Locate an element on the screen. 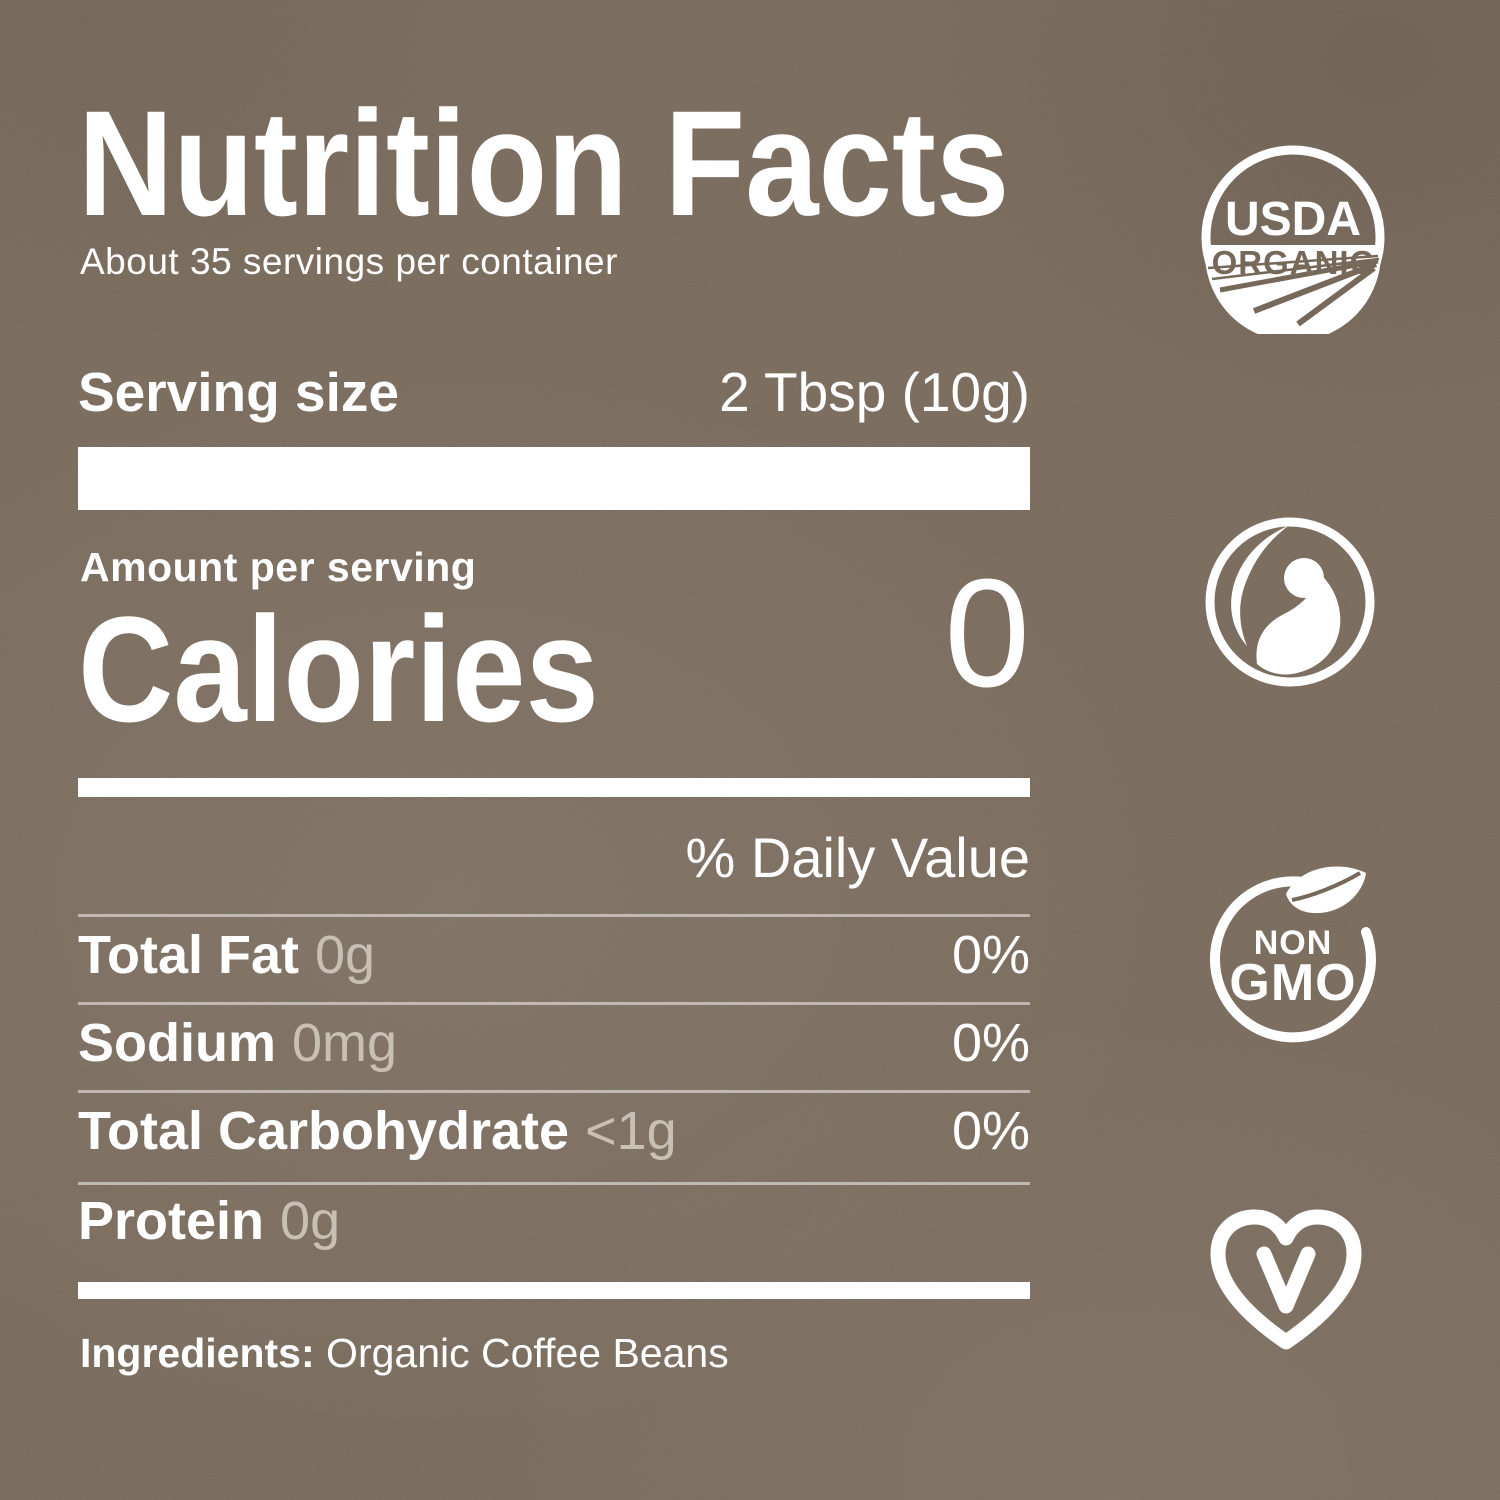 The width and height of the screenshot is (1500, 1500). amount-per-serving-label: Amount per serving is located at coordinates (278, 567).